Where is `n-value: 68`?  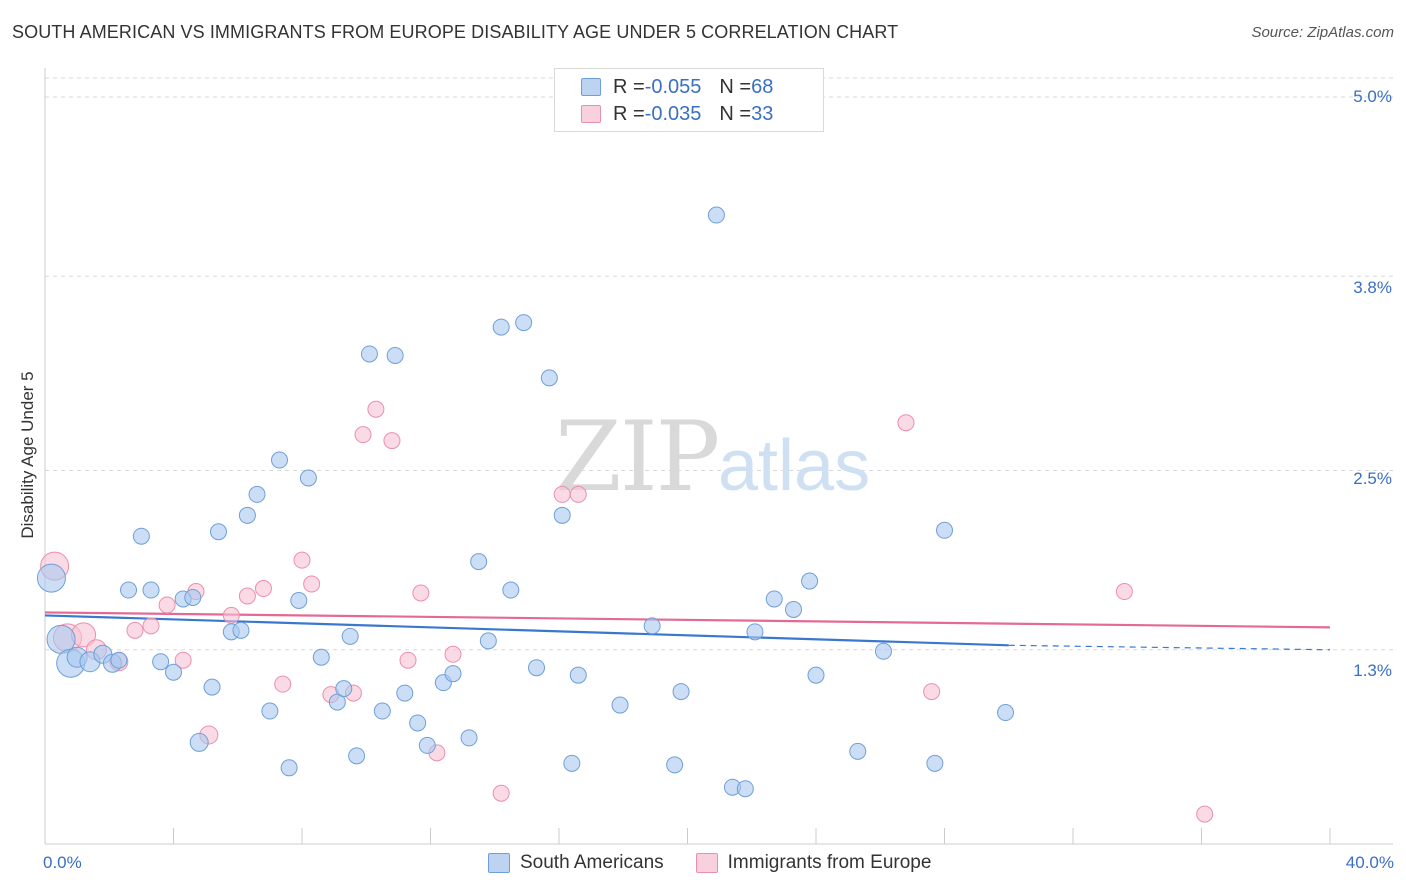
n-value: 68 is located at coordinates (762, 86).